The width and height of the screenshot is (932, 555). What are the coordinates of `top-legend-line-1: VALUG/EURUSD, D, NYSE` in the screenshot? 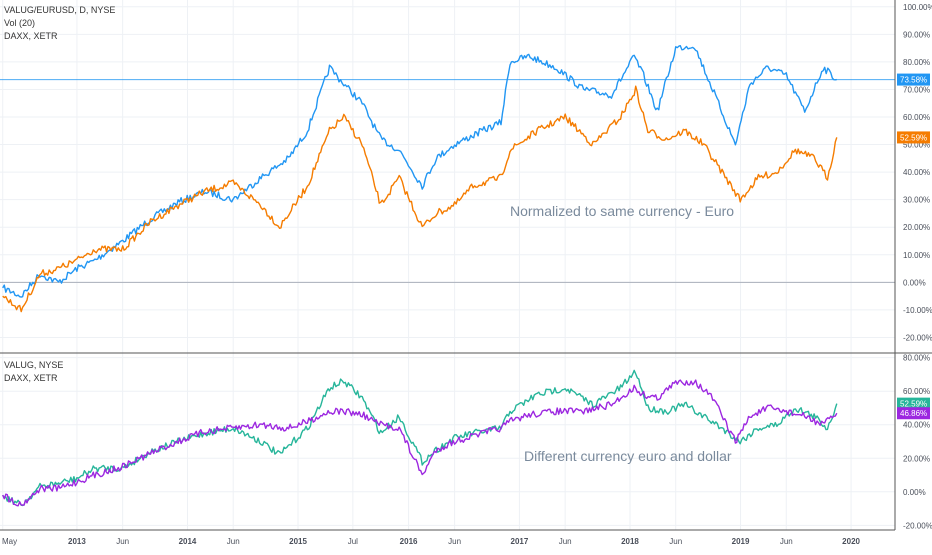 It's located at (59, 10).